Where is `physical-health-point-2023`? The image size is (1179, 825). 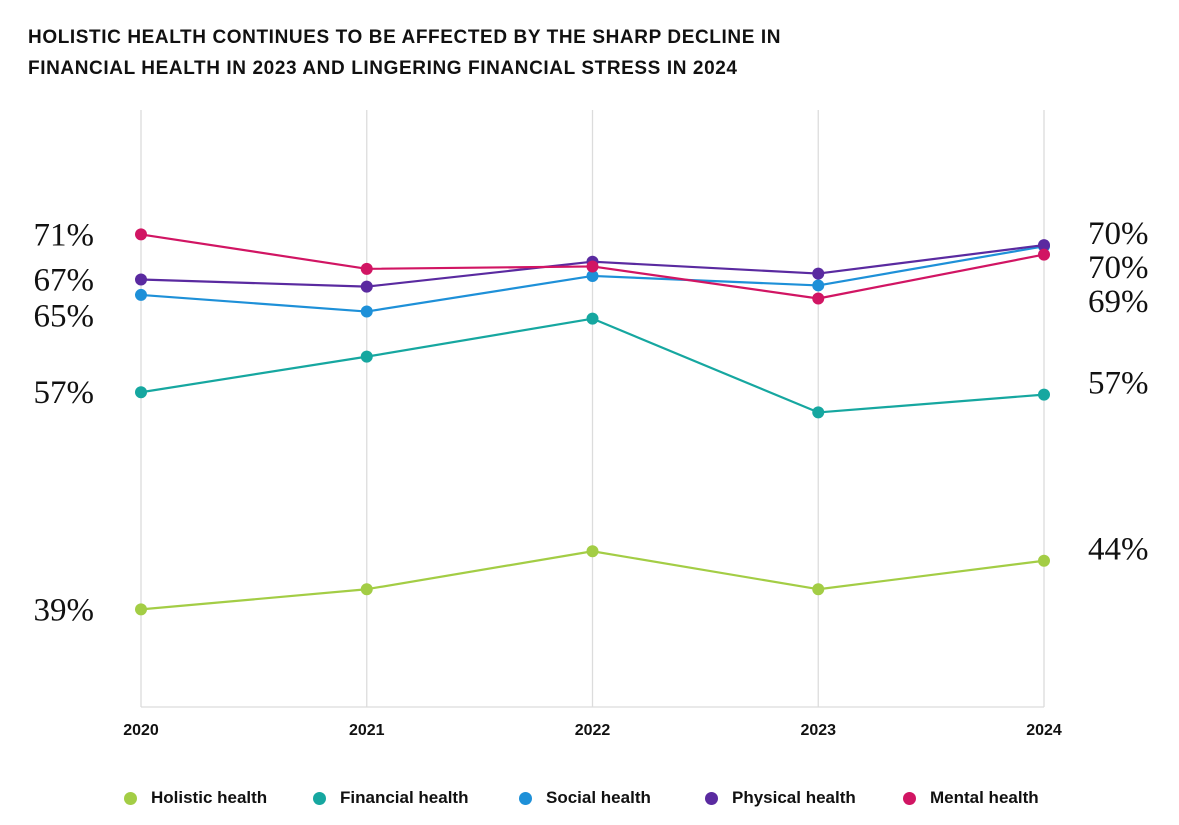
physical-health-point-2023 is located at coordinates (818, 273).